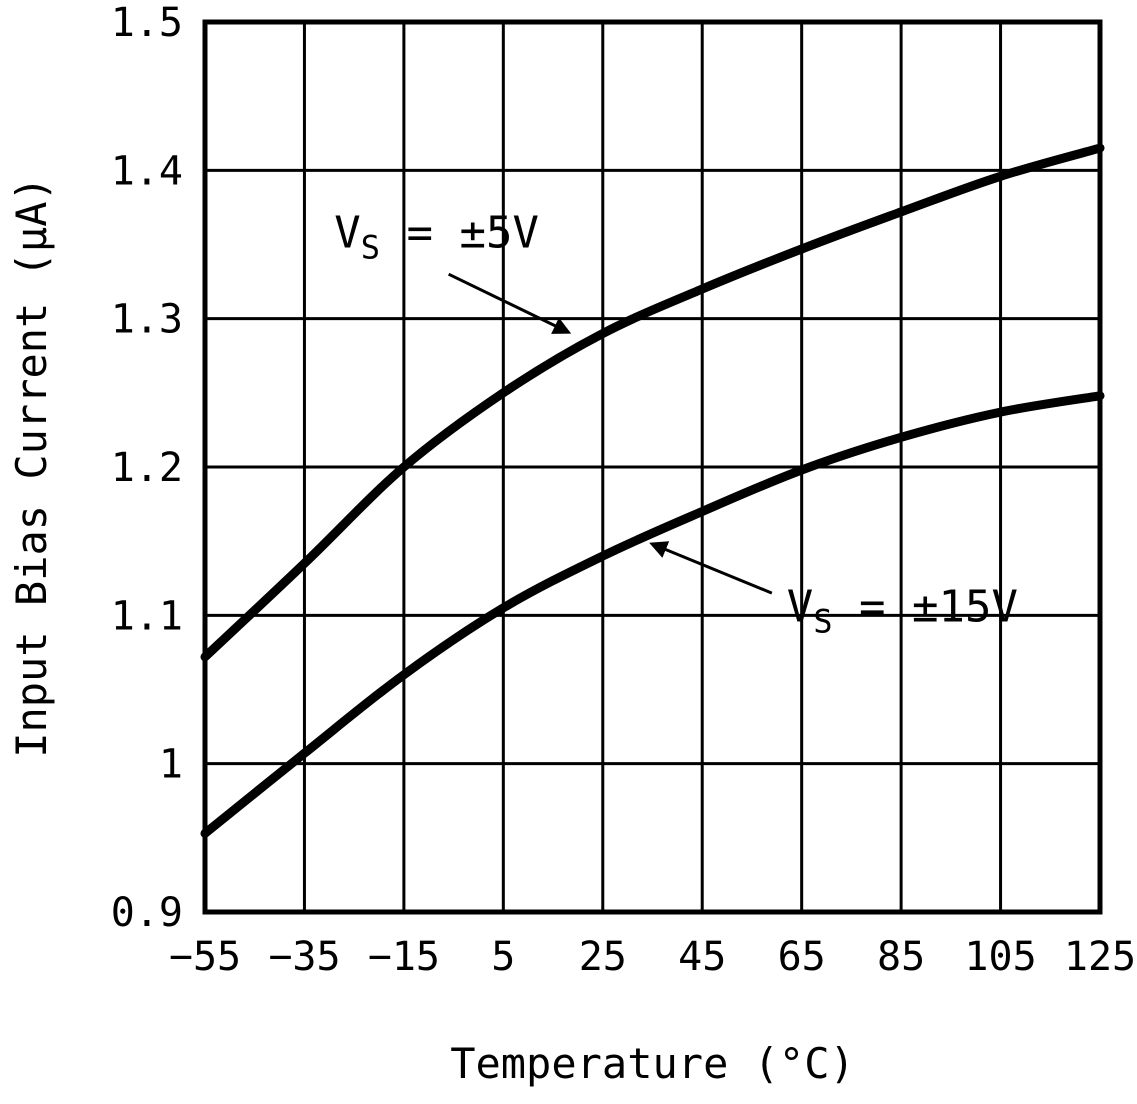 The height and width of the screenshot is (1104, 1137). What do you see at coordinates (1100, 957) in the screenshot?
I see `x-tick-label: 125` at bounding box center [1100, 957].